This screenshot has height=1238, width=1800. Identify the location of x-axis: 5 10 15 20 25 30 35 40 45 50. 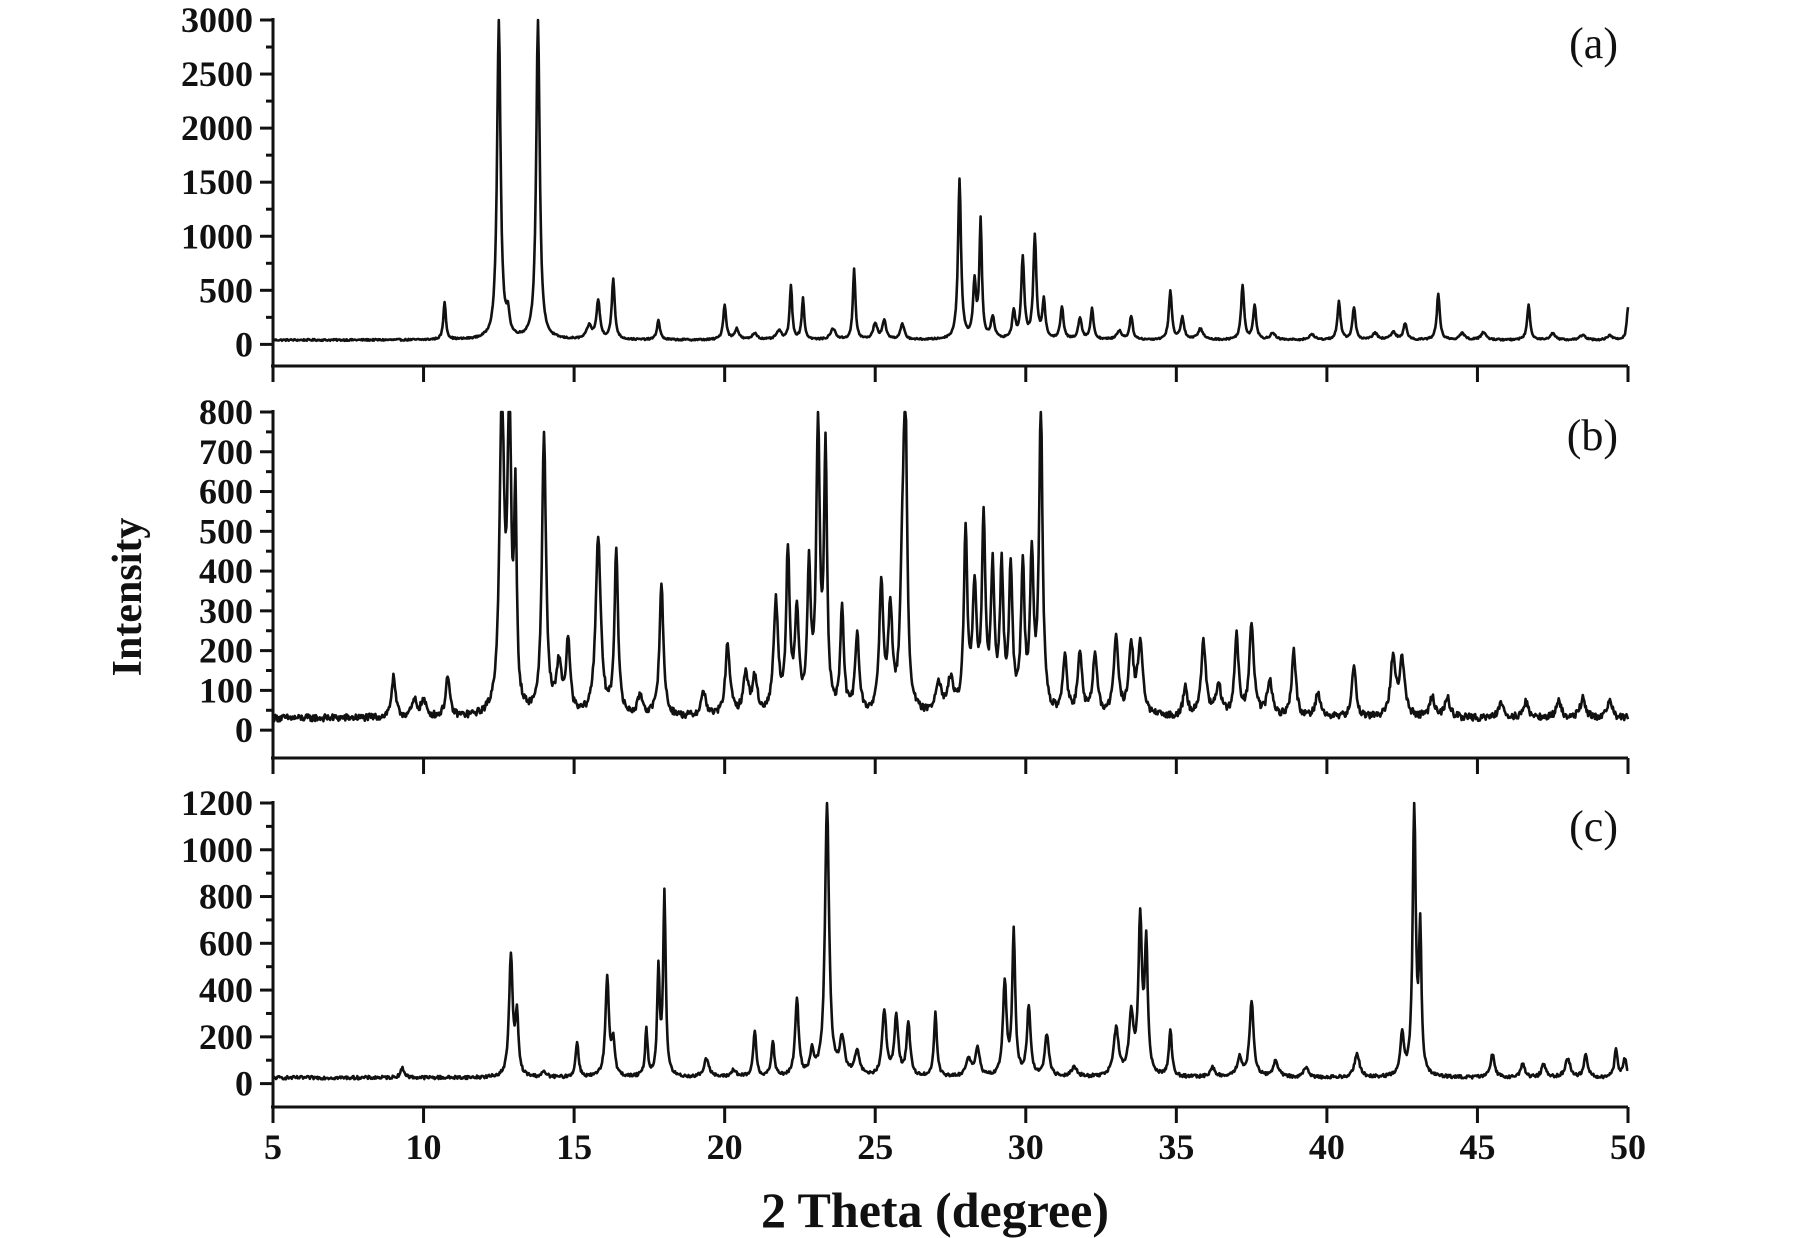
(955, 1147).